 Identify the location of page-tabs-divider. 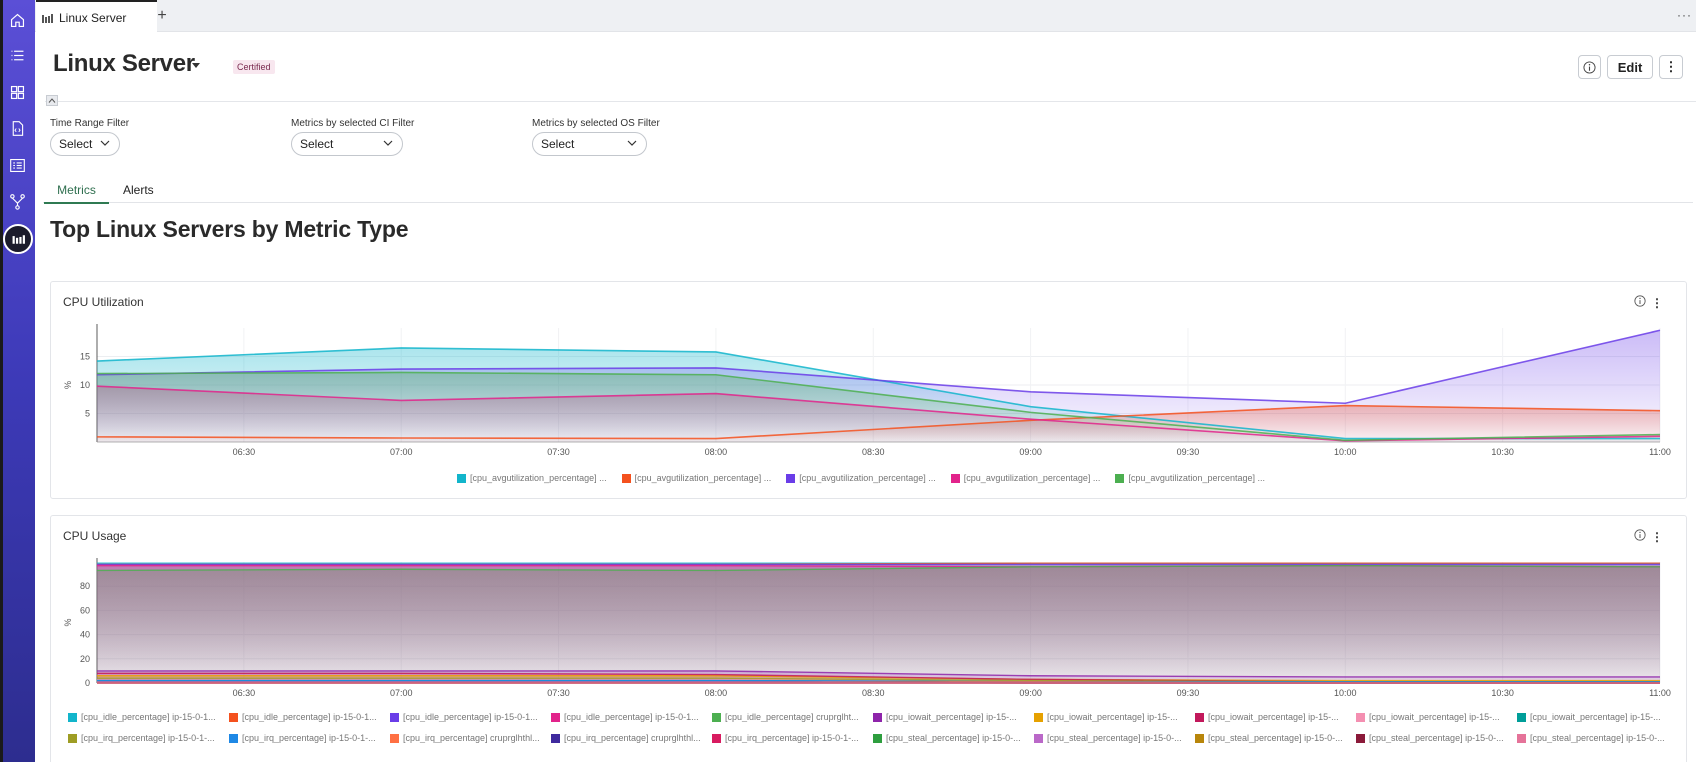
(868, 202).